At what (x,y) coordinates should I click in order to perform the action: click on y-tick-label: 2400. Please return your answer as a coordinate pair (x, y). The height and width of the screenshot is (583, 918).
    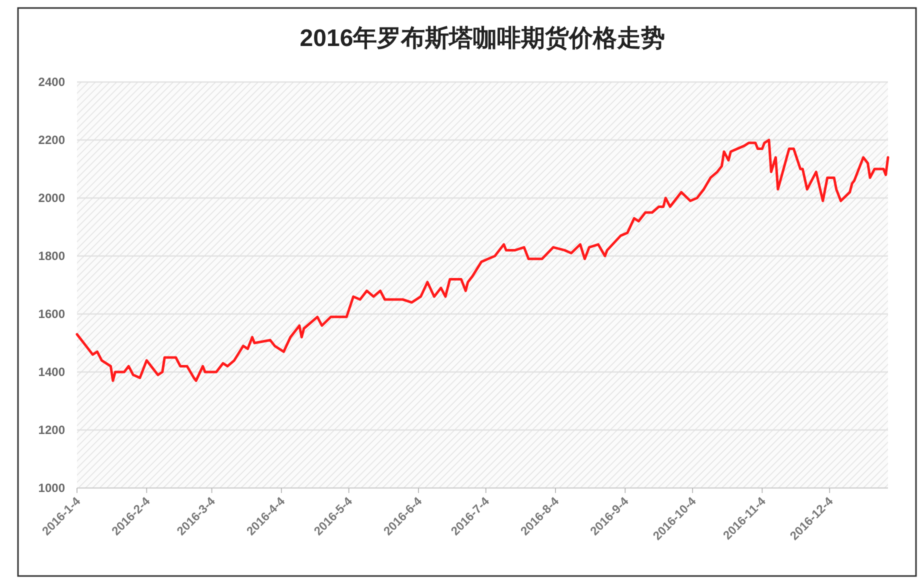
    Looking at the image, I should click on (52, 82).